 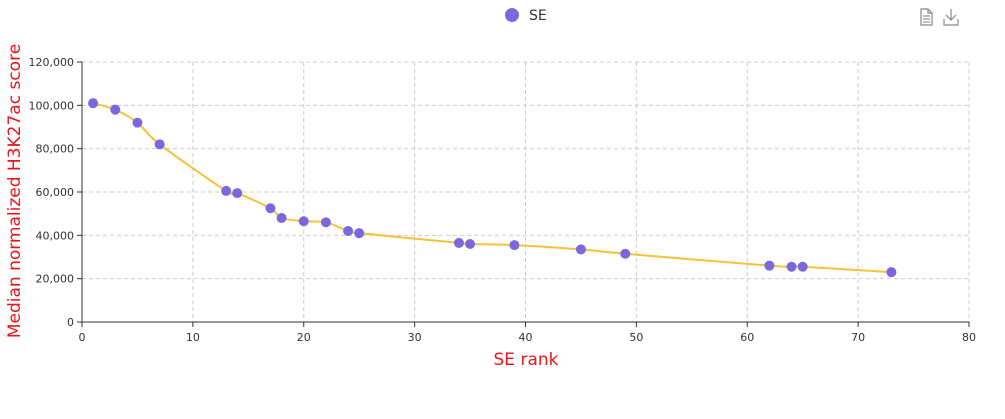 I want to click on y-tick-labels: 0 20,000 40,000 60,000 80,000 100,000 120,000, so click(x=52, y=192).